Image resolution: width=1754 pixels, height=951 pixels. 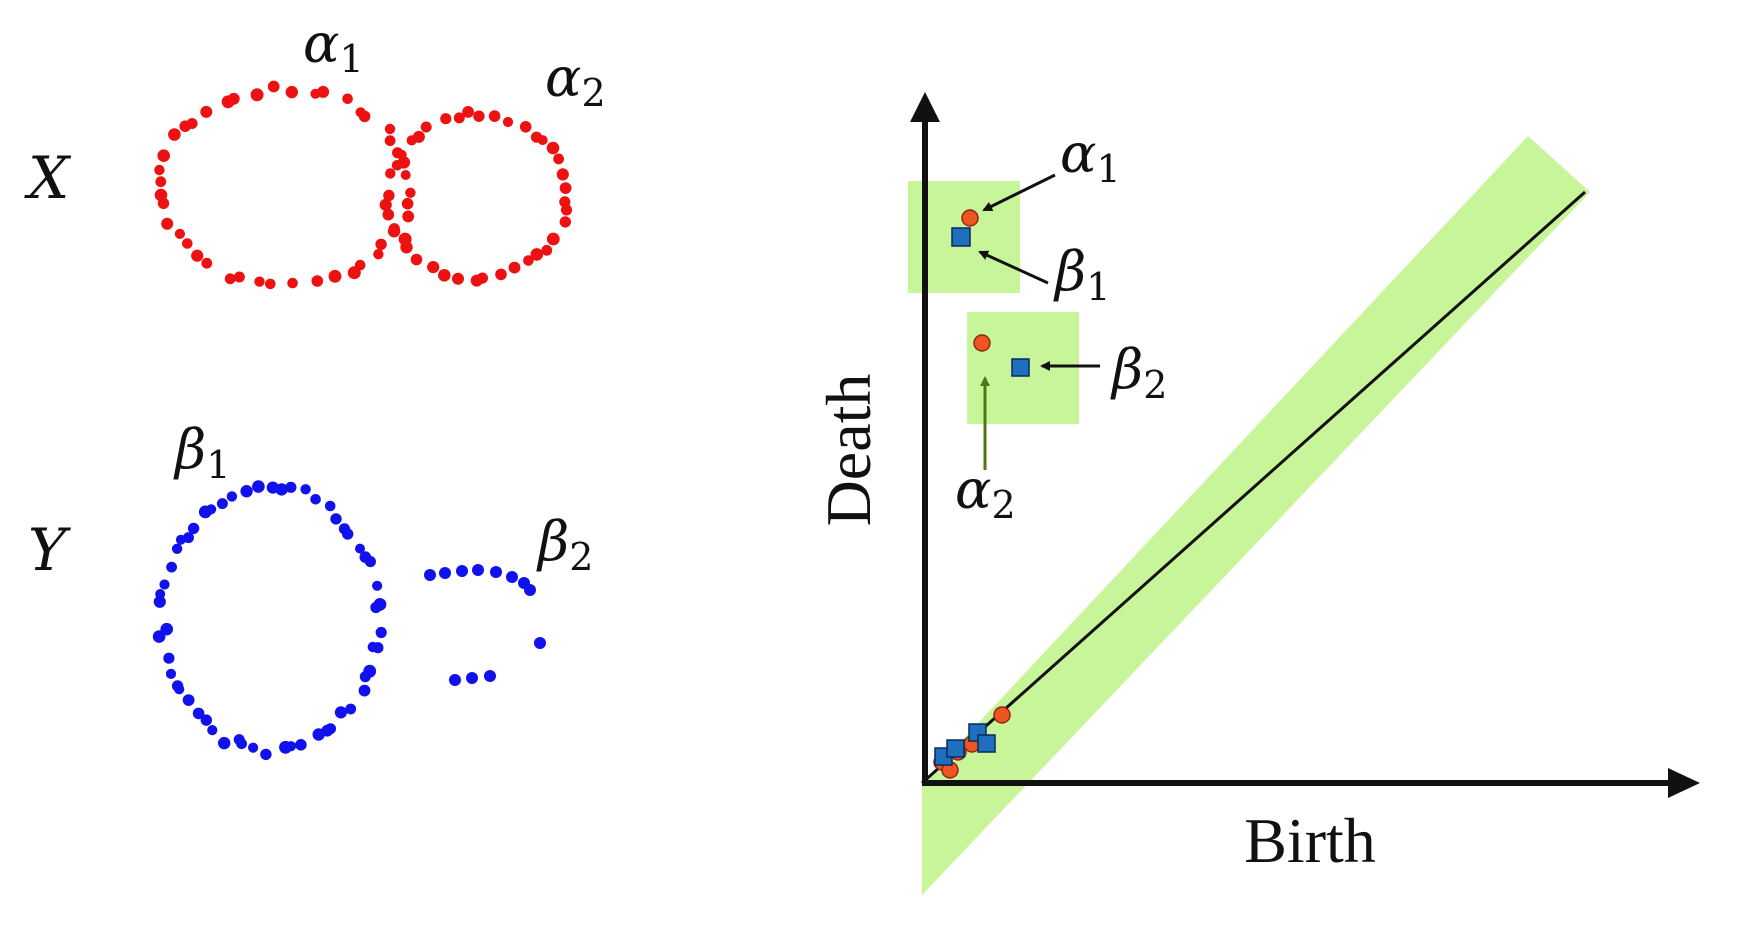 What do you see at coordinates (961, 237) in the screenshot?
I see `beta1-point` at bounding box center [961, 237].